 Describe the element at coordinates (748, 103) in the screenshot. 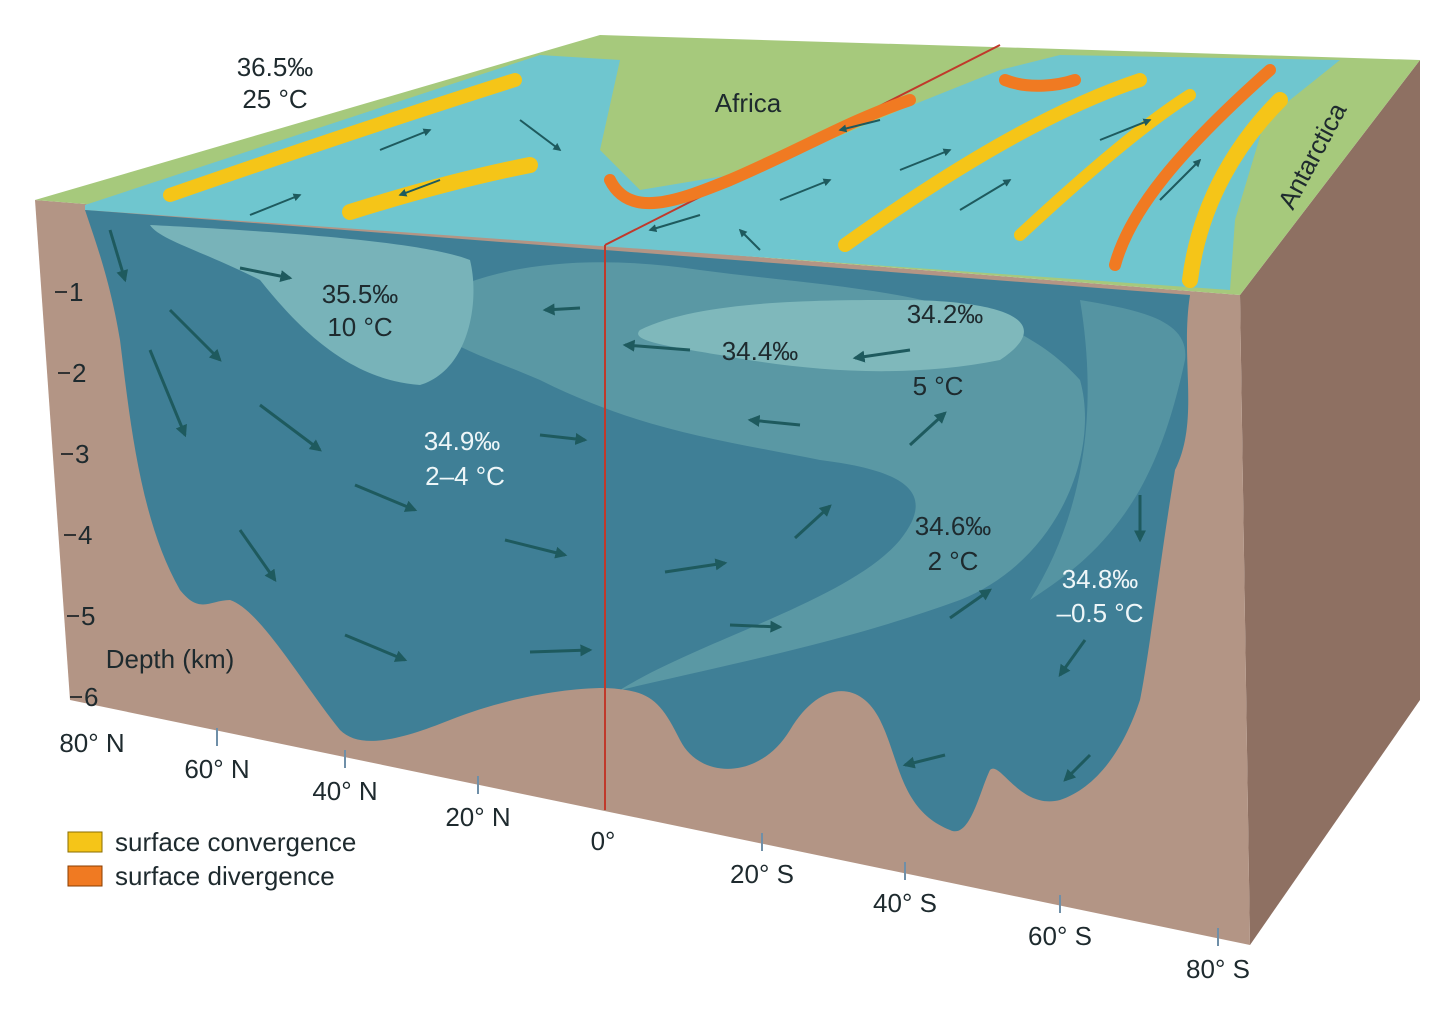

I see `continent-label: Africa` at that location.